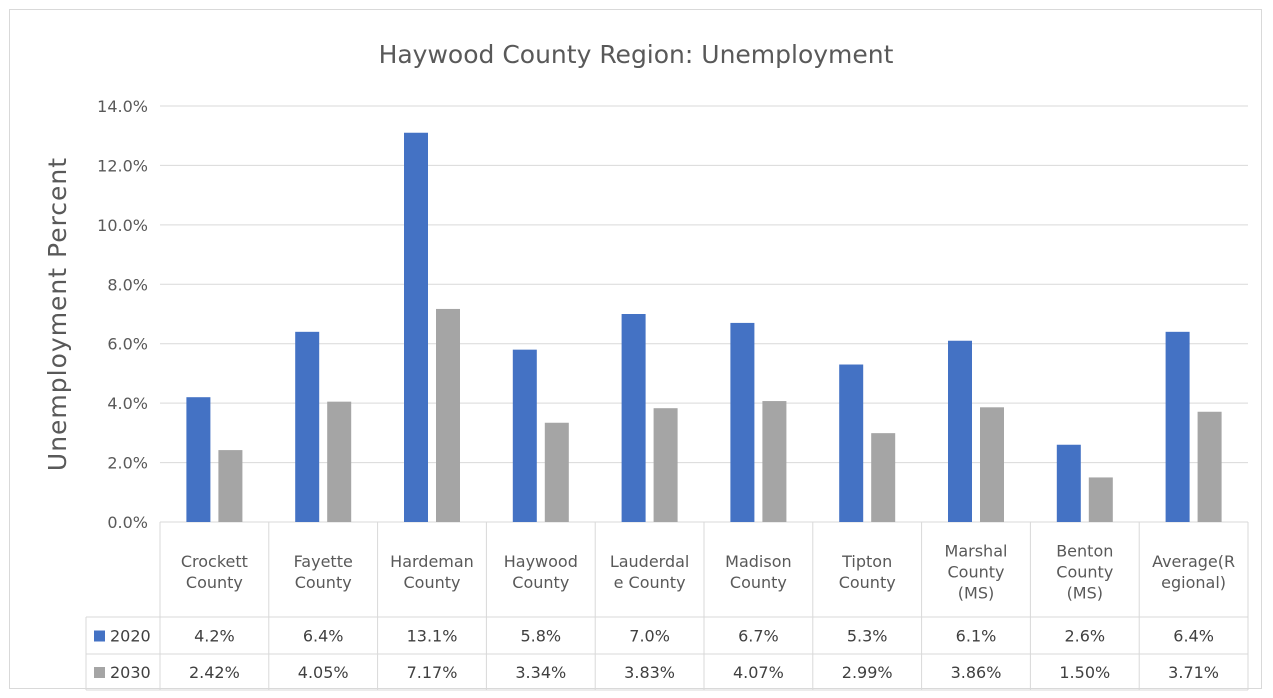  Describe the element at coordinates (127, 522) in the screenshot. I see `y-tick-label: 0.0%` at that location.